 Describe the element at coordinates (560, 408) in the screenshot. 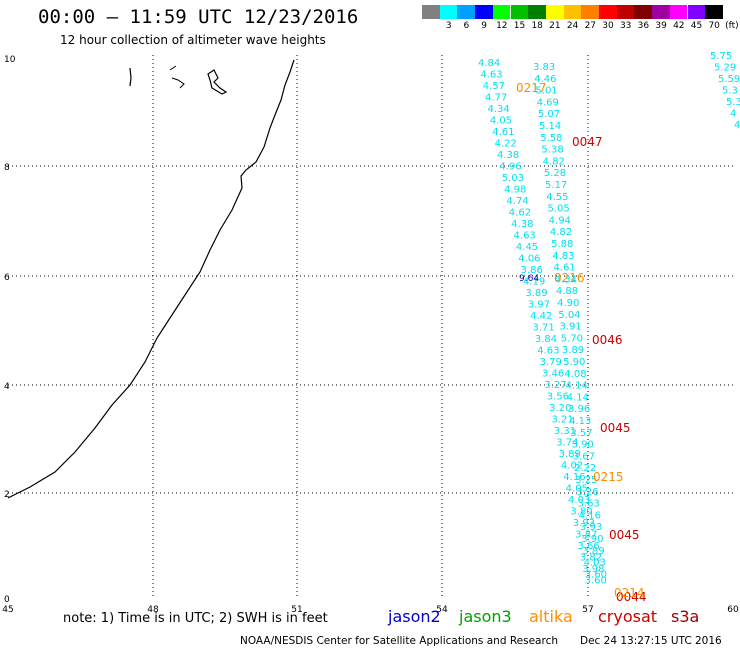

I see `wave-height-value: 3.20` at that location.